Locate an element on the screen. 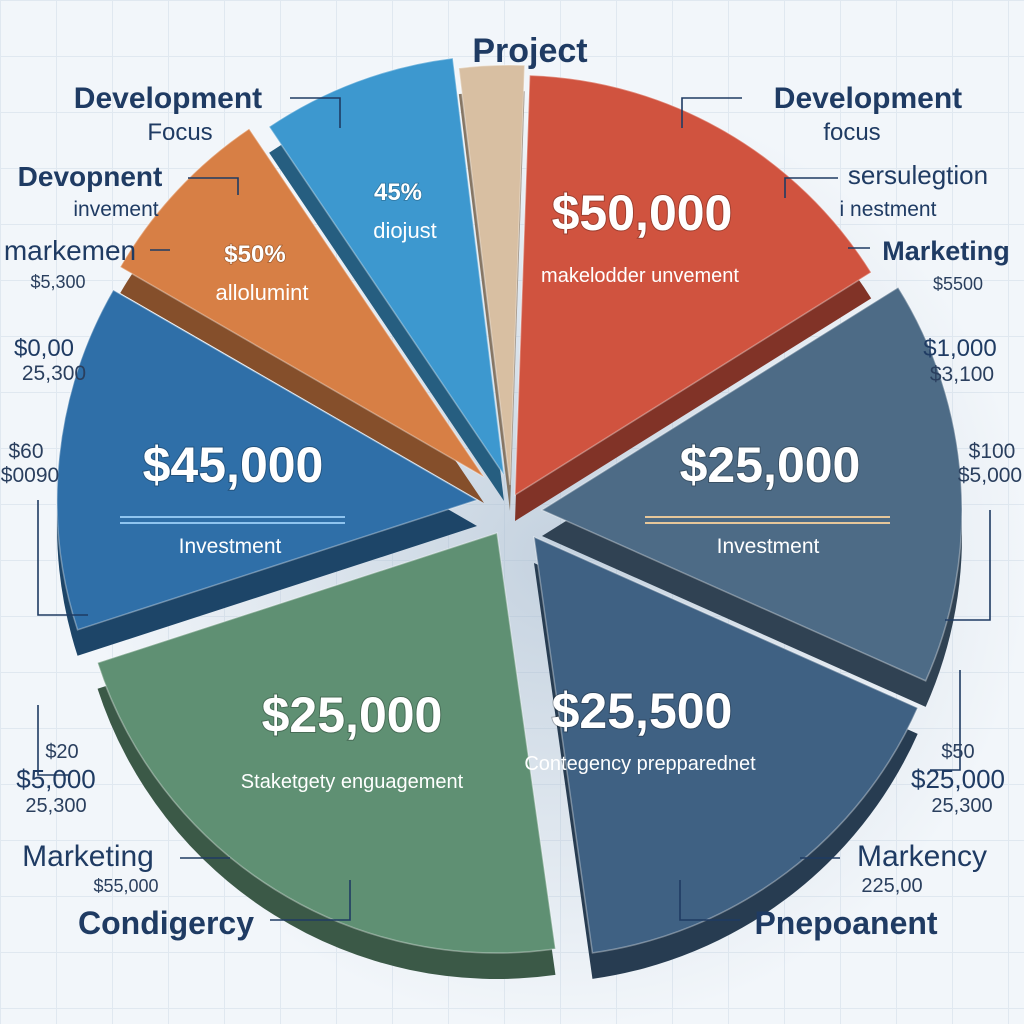 The width and height of the screenshot is (1024, 1024). slice-value-label: $45,000 is located at coordinates (233, 465).